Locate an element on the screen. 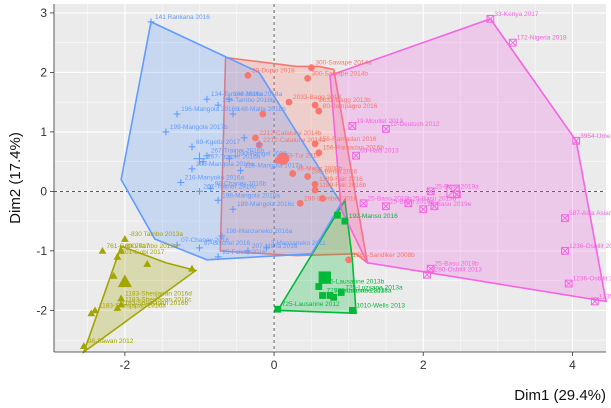  point-label: 33-Kenya 2017 is located at coordinates (516, 14).